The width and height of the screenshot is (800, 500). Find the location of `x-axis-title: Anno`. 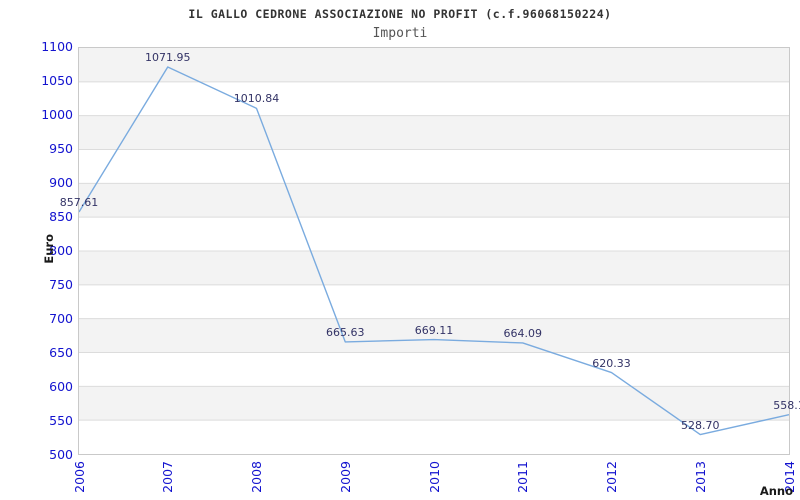

x-axis-title: Anno is located at coordinates (776, 491).